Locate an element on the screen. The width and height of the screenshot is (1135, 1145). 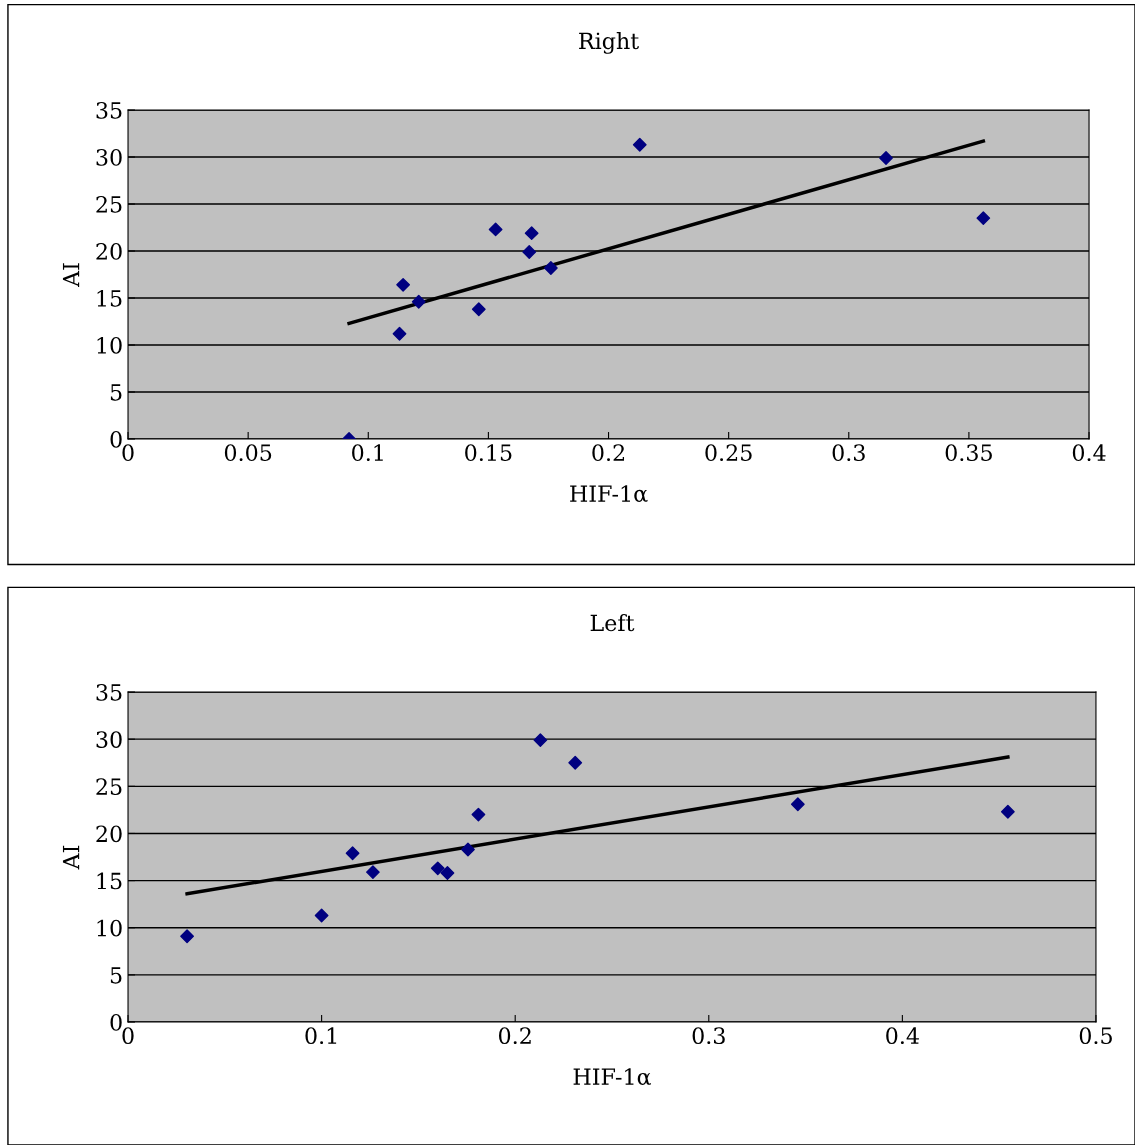
x-tick-label: 0.05 is located at coordinates (248, 453).